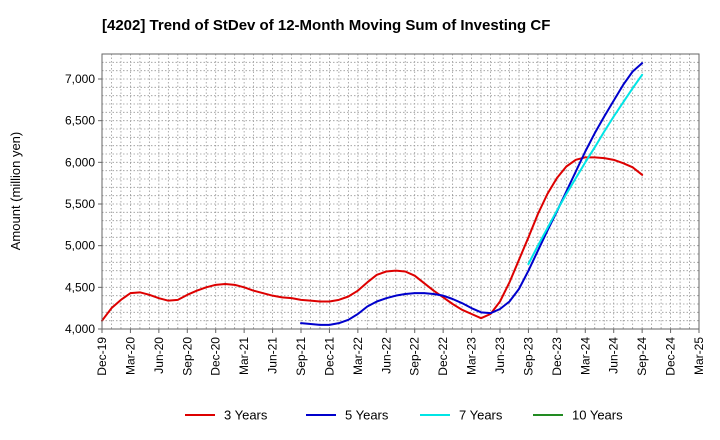 The width and height of the screenshot is (720, 440). Describe the element at coordinates (557, 356) in the screenshot. I see `x-tick-label: Dec-23` at that location.